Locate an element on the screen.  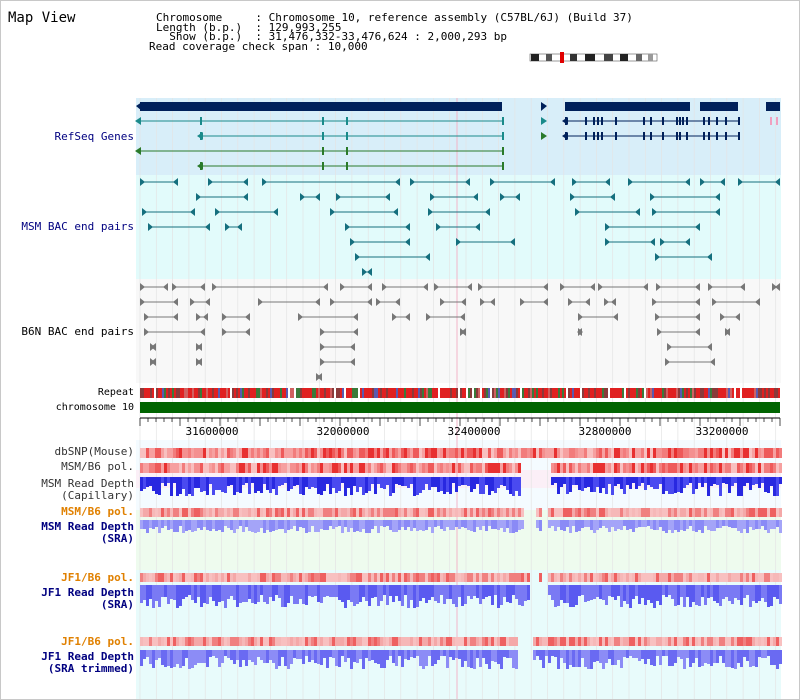
refseq-track-label: RefSeq Genes is located at coordinates (94, 136).